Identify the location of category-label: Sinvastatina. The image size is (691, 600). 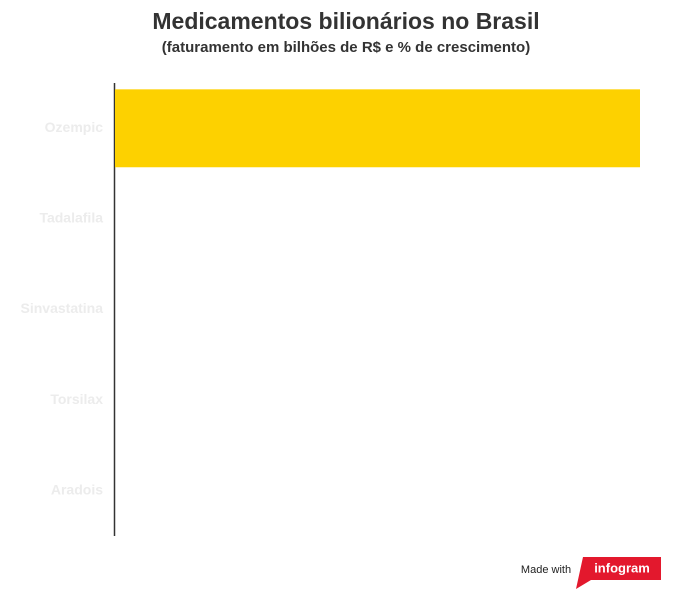
(62, 308).